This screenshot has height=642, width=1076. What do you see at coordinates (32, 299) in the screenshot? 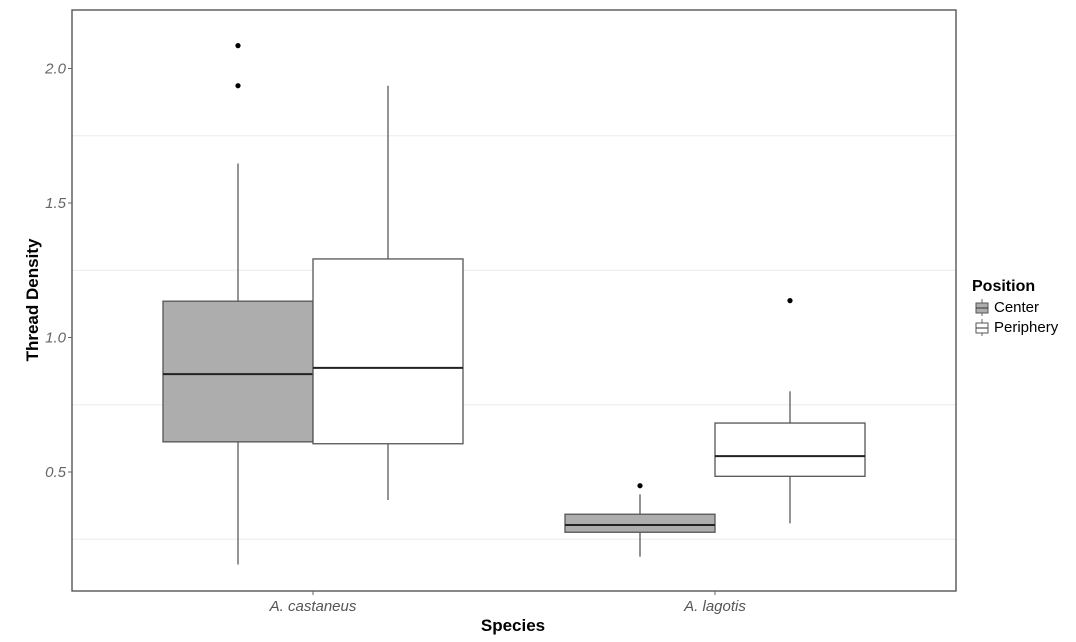
I see `y-axis-title: Thread Density` at bounding box center [32, 299].